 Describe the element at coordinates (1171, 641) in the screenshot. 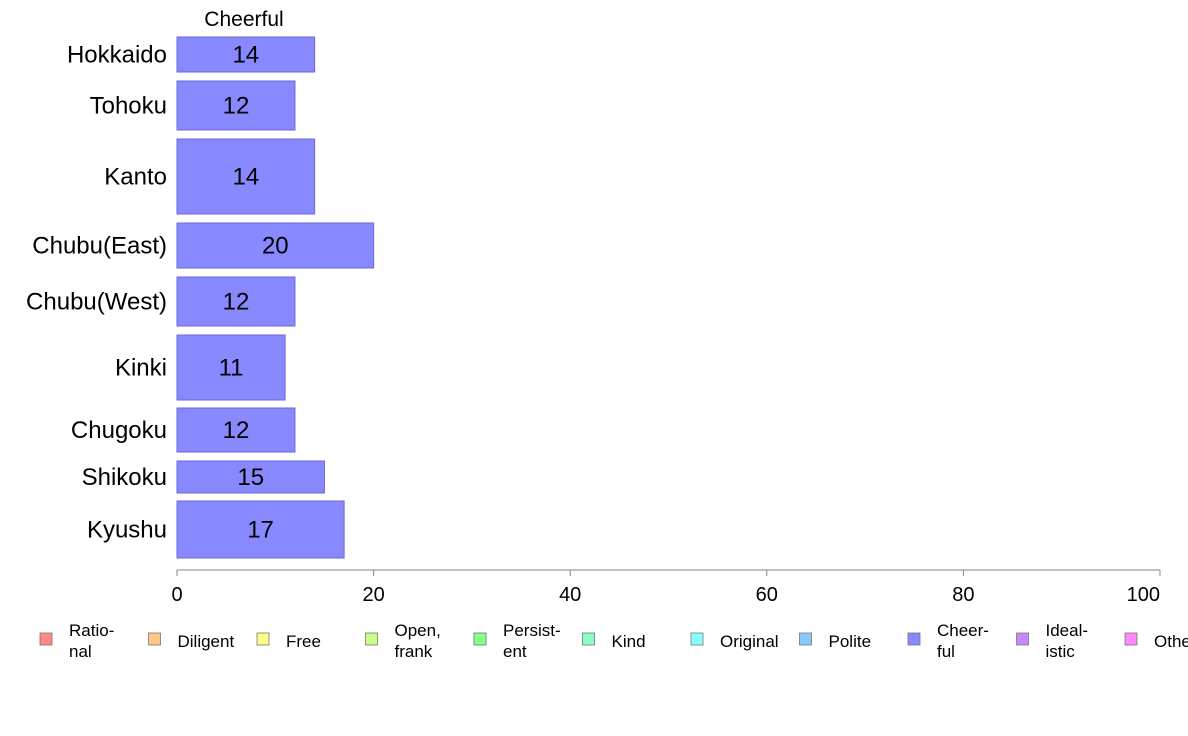

I see `legend-label: Other` at that location.